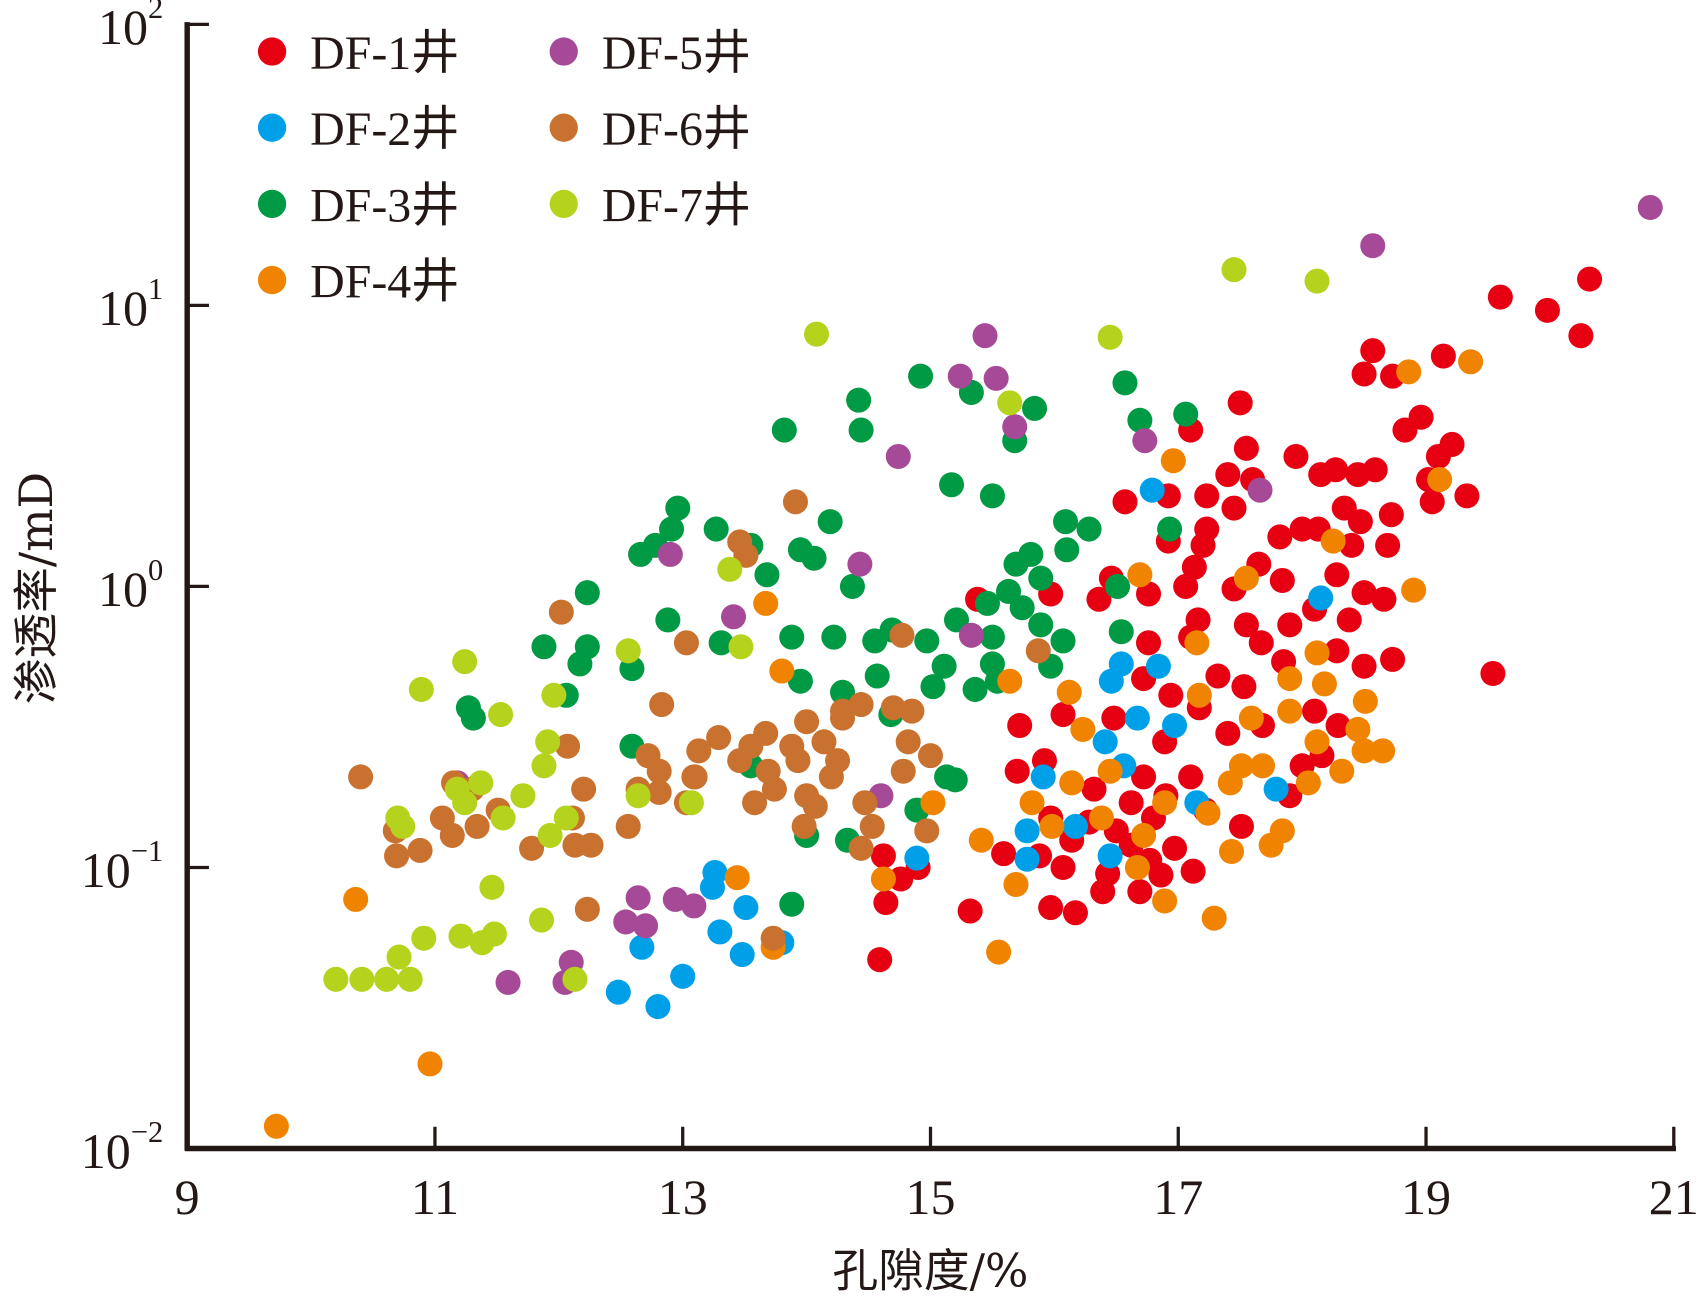 Image resolution: width=1701 pixels, height=1298 pixels. I want to click on y-tick-label: 10¹, so click(130, 304).